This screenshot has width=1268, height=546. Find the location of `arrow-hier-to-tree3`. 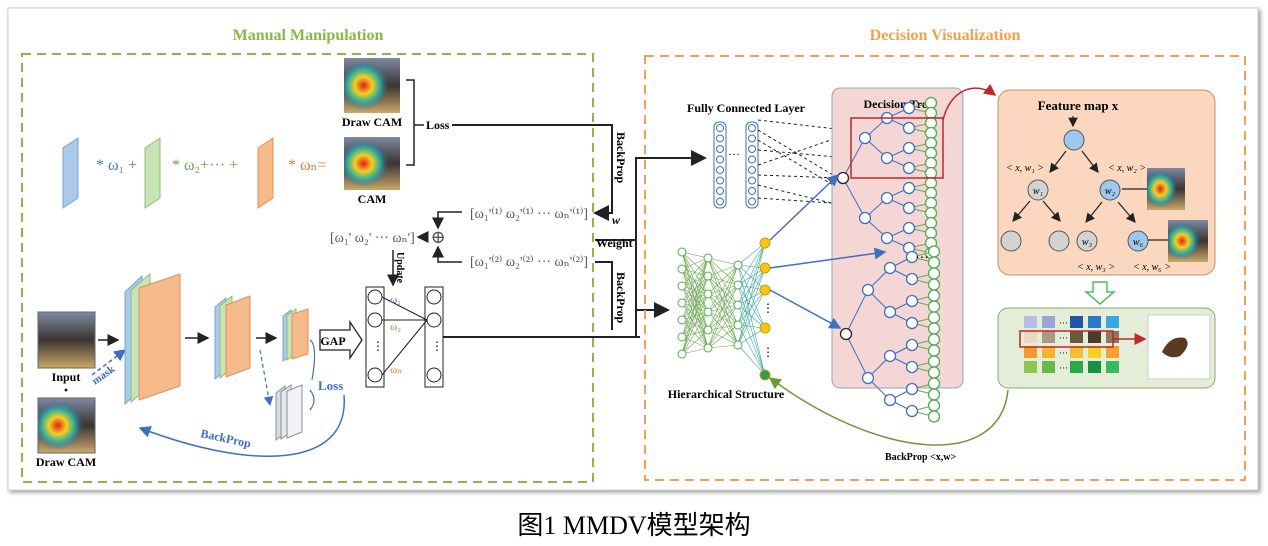

arrow-hier-to-tree3 is located at coordinates (805, 309).